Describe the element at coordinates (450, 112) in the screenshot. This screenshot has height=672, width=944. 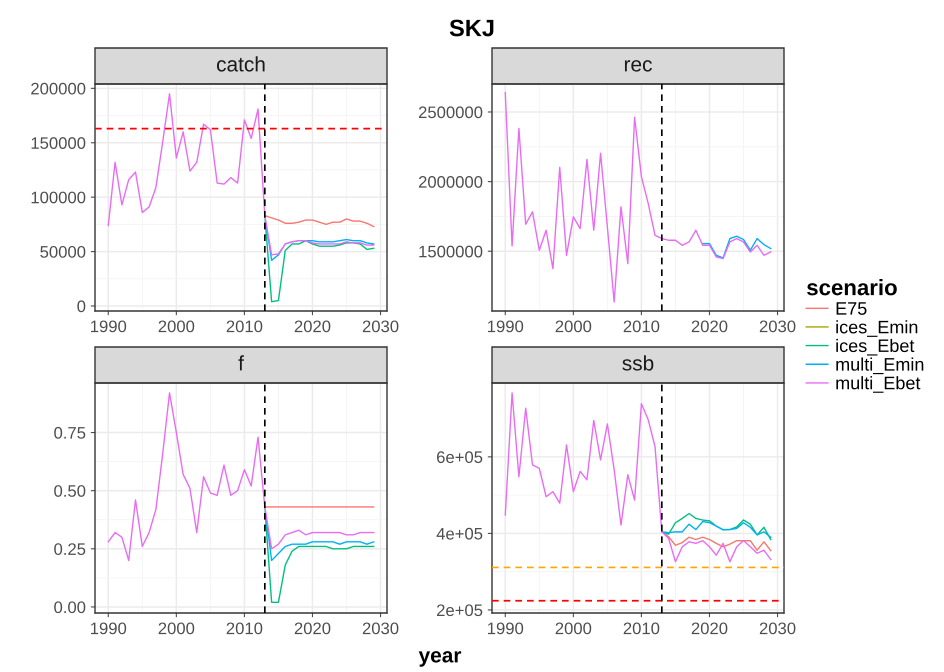
I see `y-tick-label: 2500000` at that location.